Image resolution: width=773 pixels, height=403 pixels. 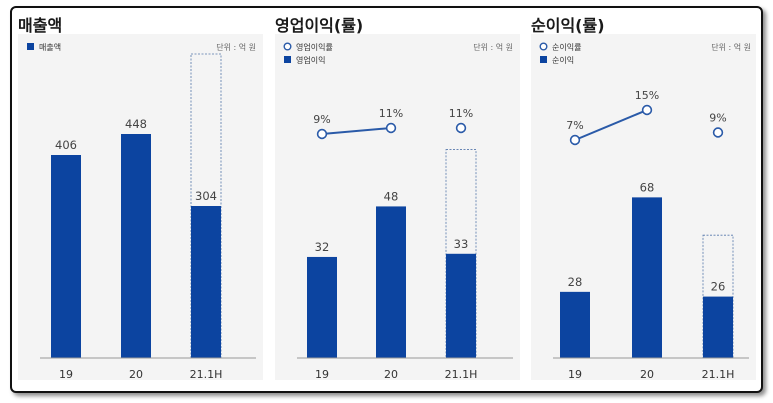 I want to click on bar-value-label: 26, so click(x=718, y=287).